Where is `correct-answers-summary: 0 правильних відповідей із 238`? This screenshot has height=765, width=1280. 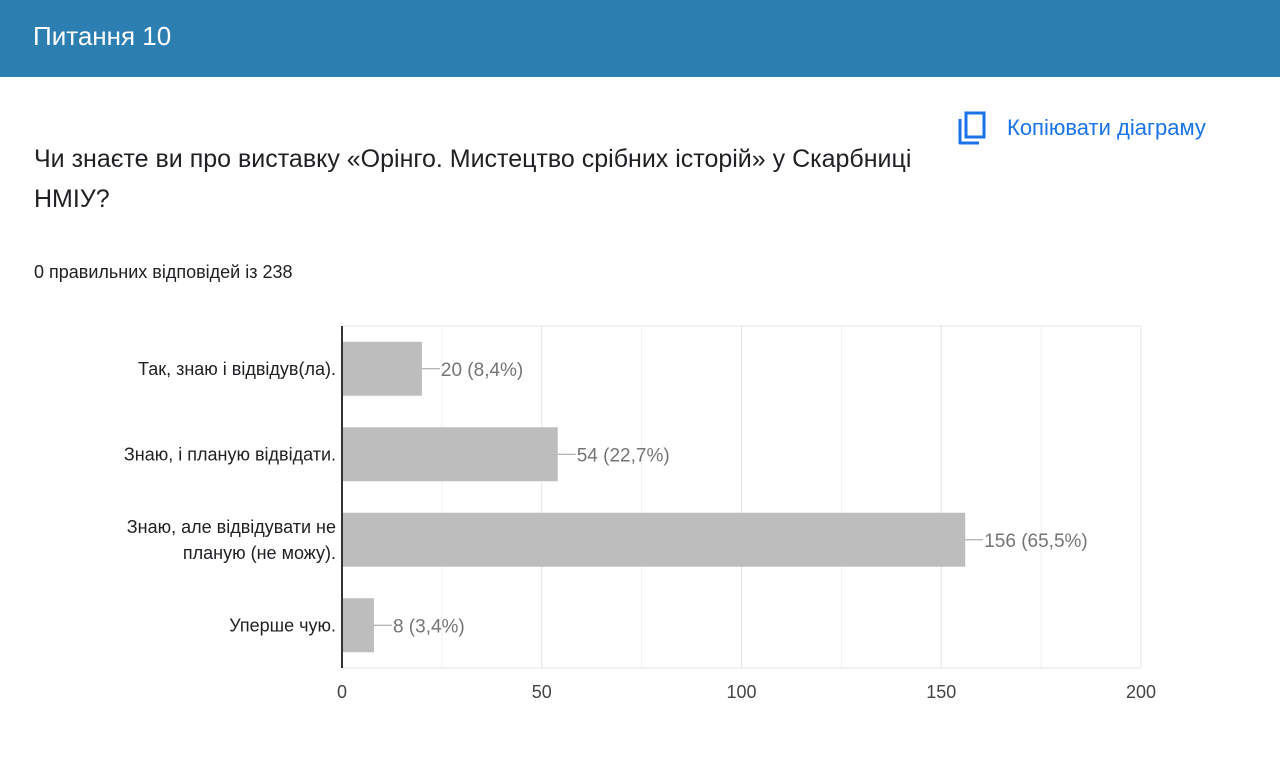
correct-answers-summary: 0 правильних відповідей із 238 is located at coordinates (163, 272).